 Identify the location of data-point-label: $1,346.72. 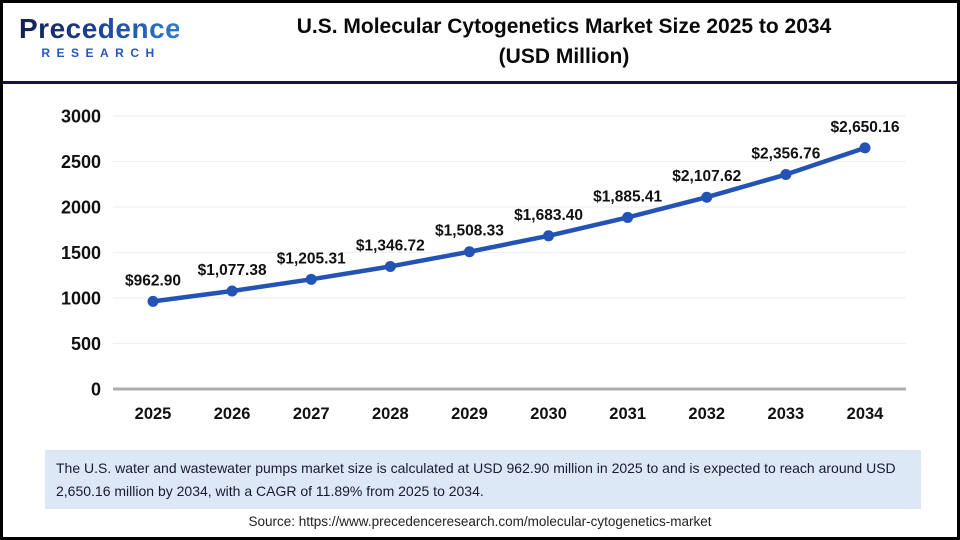
(390, 245).